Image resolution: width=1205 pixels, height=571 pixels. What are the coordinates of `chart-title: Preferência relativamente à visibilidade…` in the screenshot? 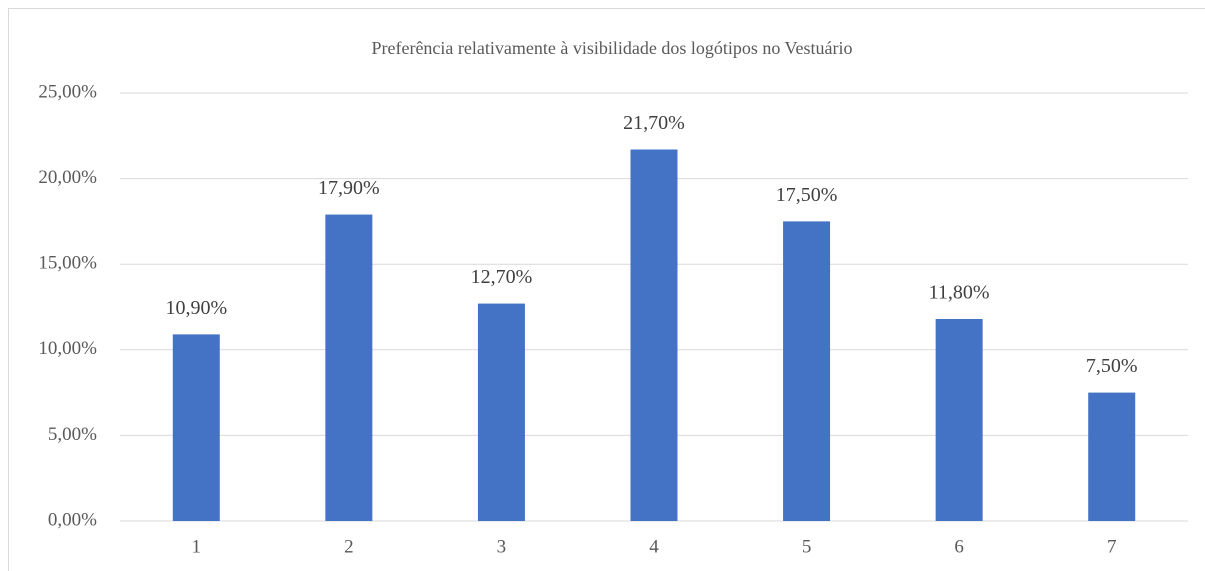 It's located at (611, 48).